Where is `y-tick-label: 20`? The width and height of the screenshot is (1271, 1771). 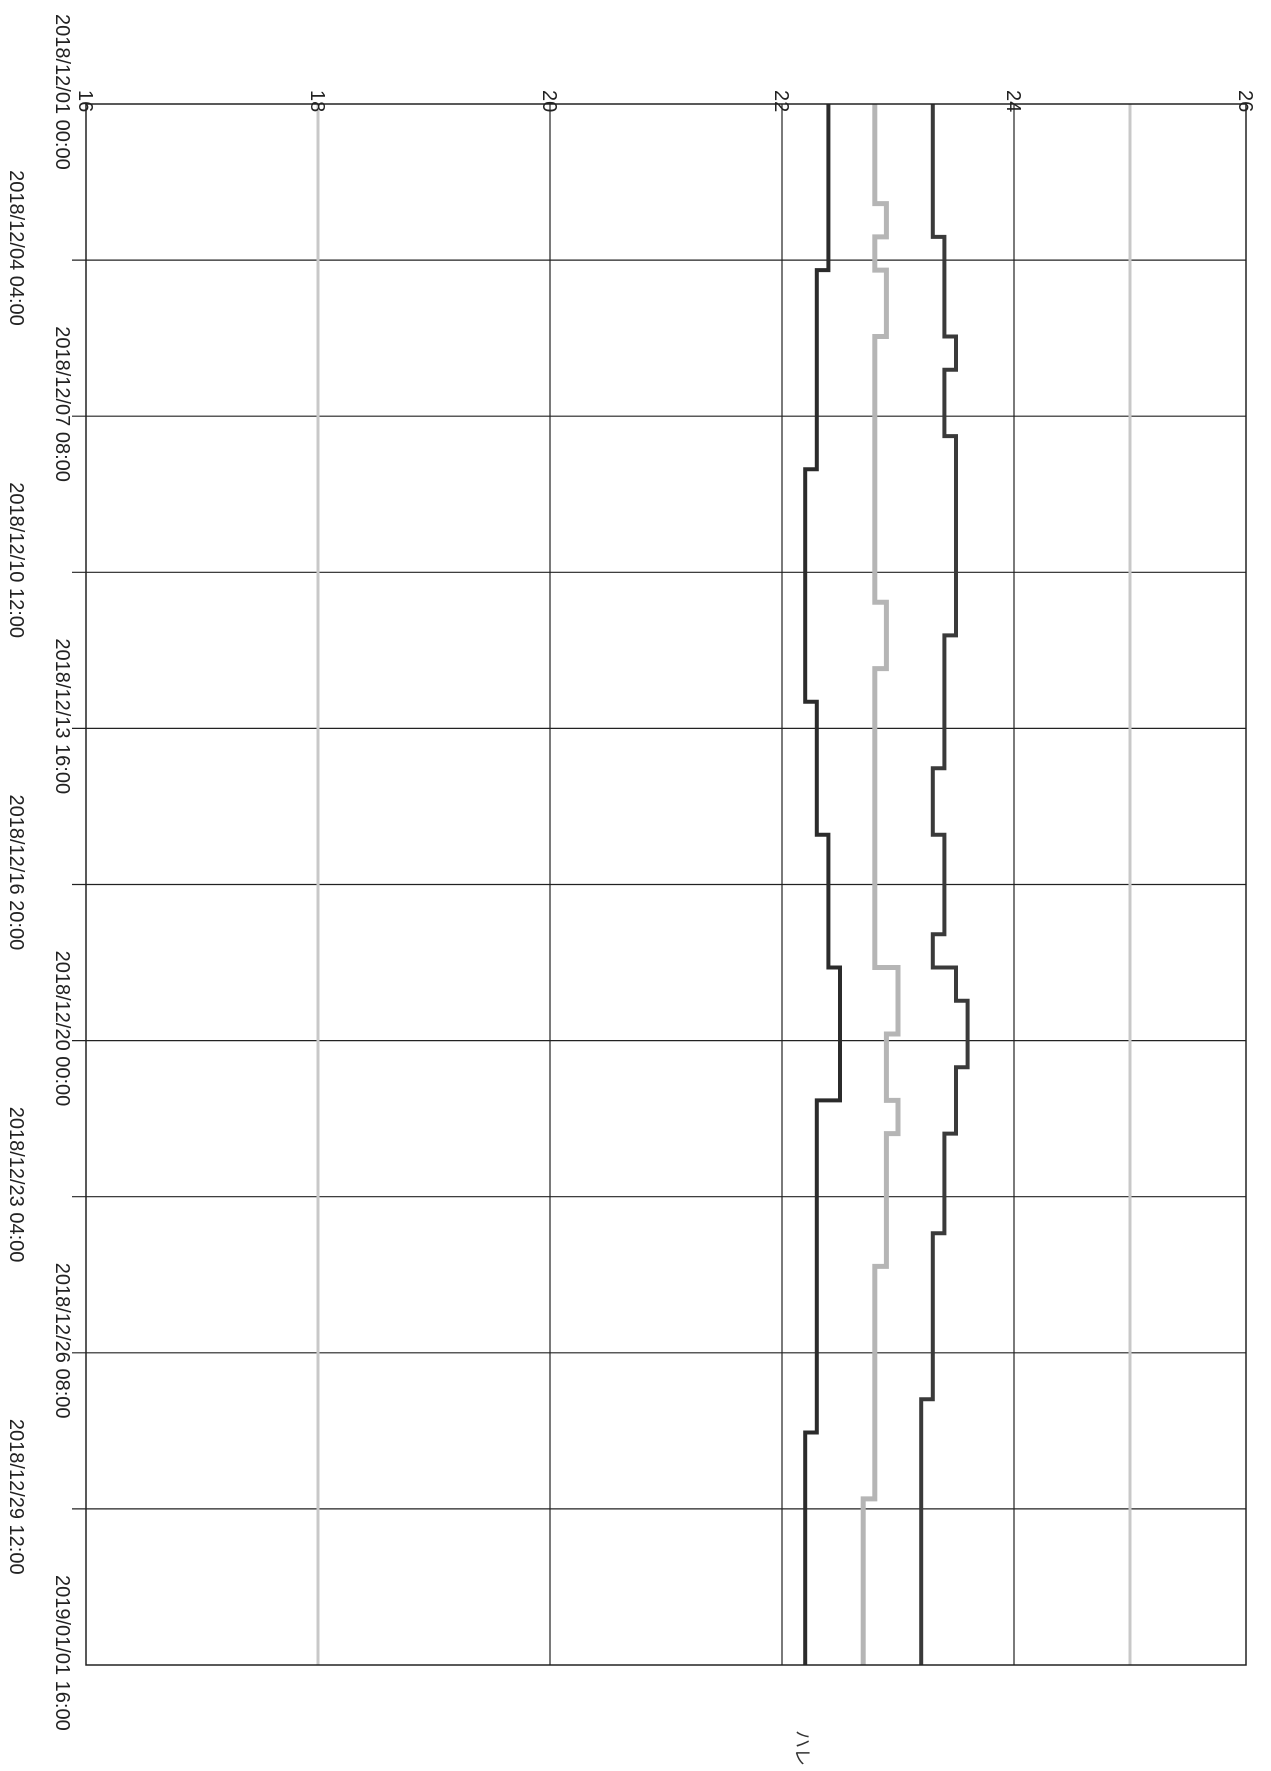 y-tick-label: 20 is located at coordinates (549, 101).